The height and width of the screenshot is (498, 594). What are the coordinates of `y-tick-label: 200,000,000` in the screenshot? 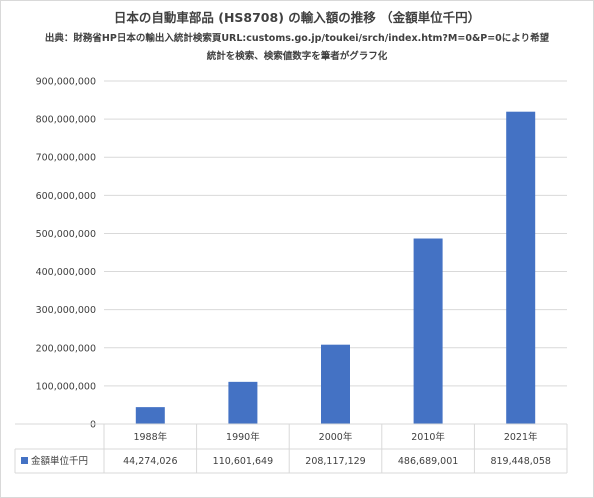 It's located at (66, 348).